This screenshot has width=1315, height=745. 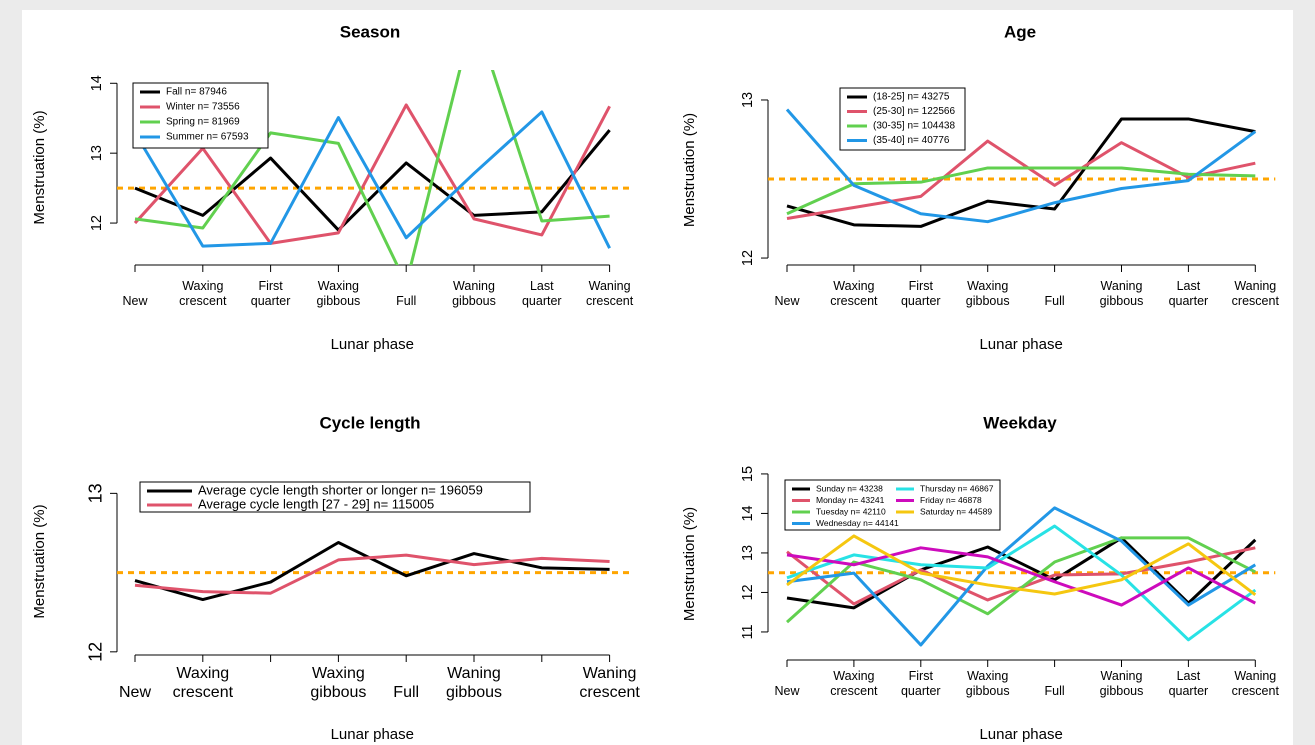 What do you see at coordinates (957, 488) in the screenshot?
I see `legend-label: Thursday n= 46867` at bounding box center [957, 488].